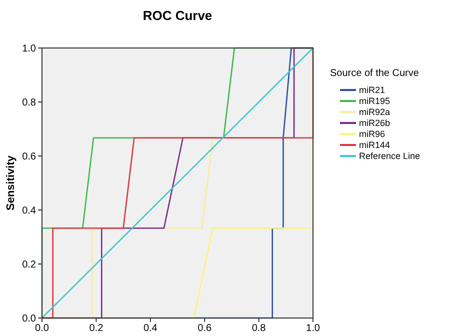 This screenshot has width=474, height=336. I want to click on legend-label: miR26b, so click(374, 123).